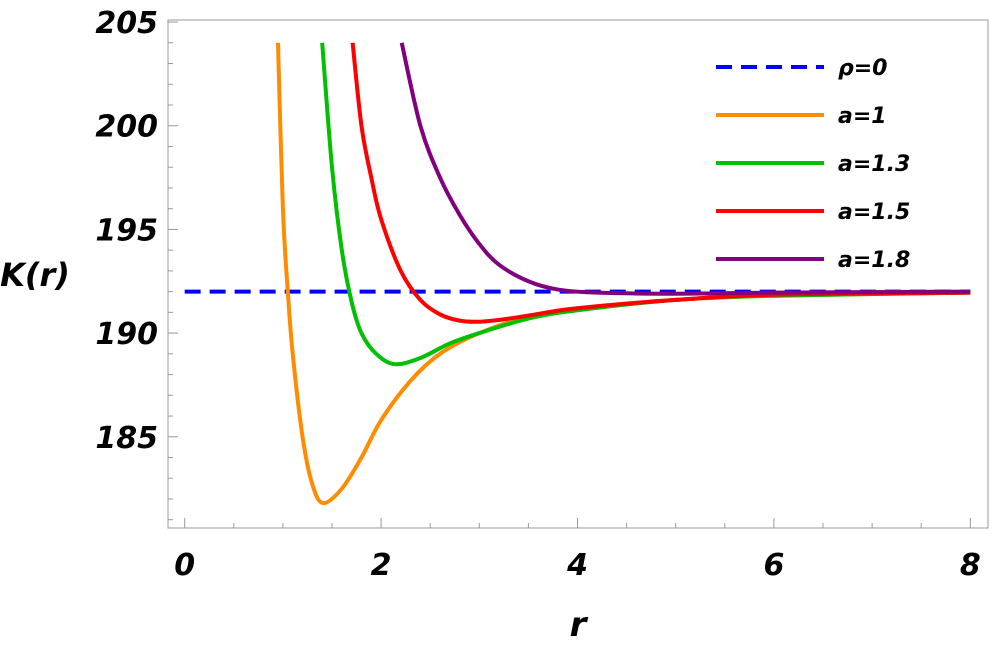 The image size is (996, 652). Describe the element at coordinates (874, 260) in the screenshot. I see `legend-label: a=1.8` at that location.